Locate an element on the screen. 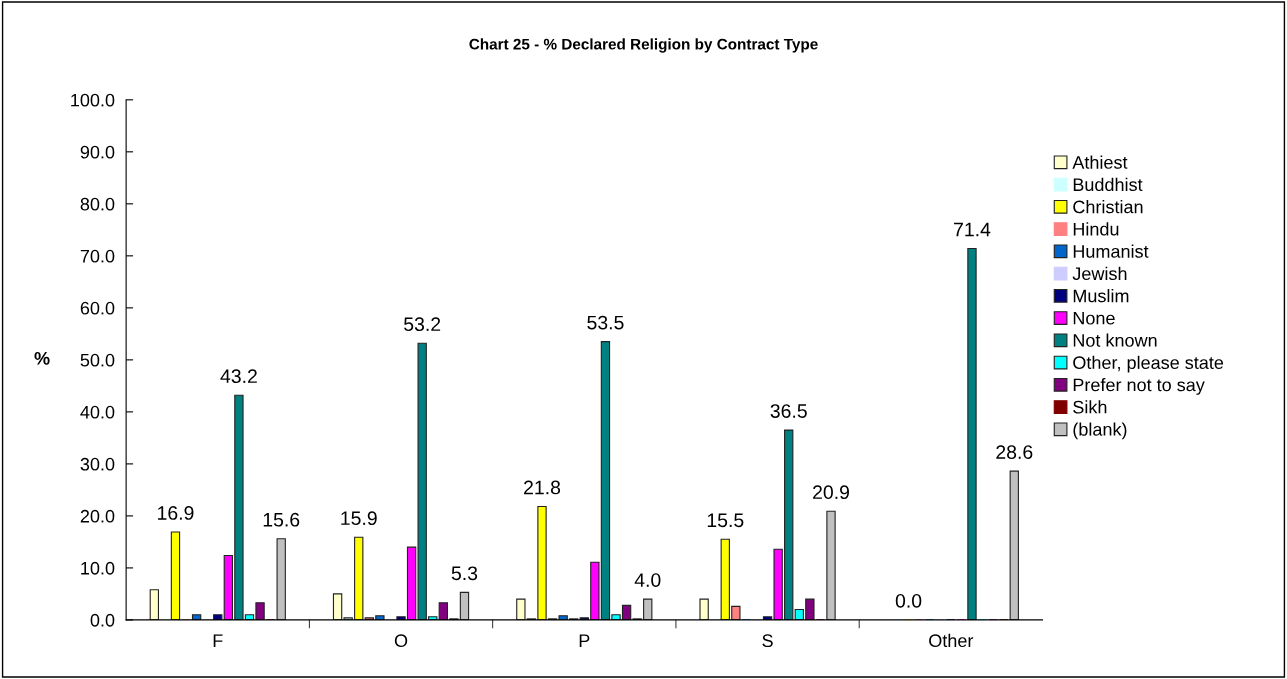 This screenshot has width=1287, height=679. data-label: 53.2 is located at coordinates (422, 324).